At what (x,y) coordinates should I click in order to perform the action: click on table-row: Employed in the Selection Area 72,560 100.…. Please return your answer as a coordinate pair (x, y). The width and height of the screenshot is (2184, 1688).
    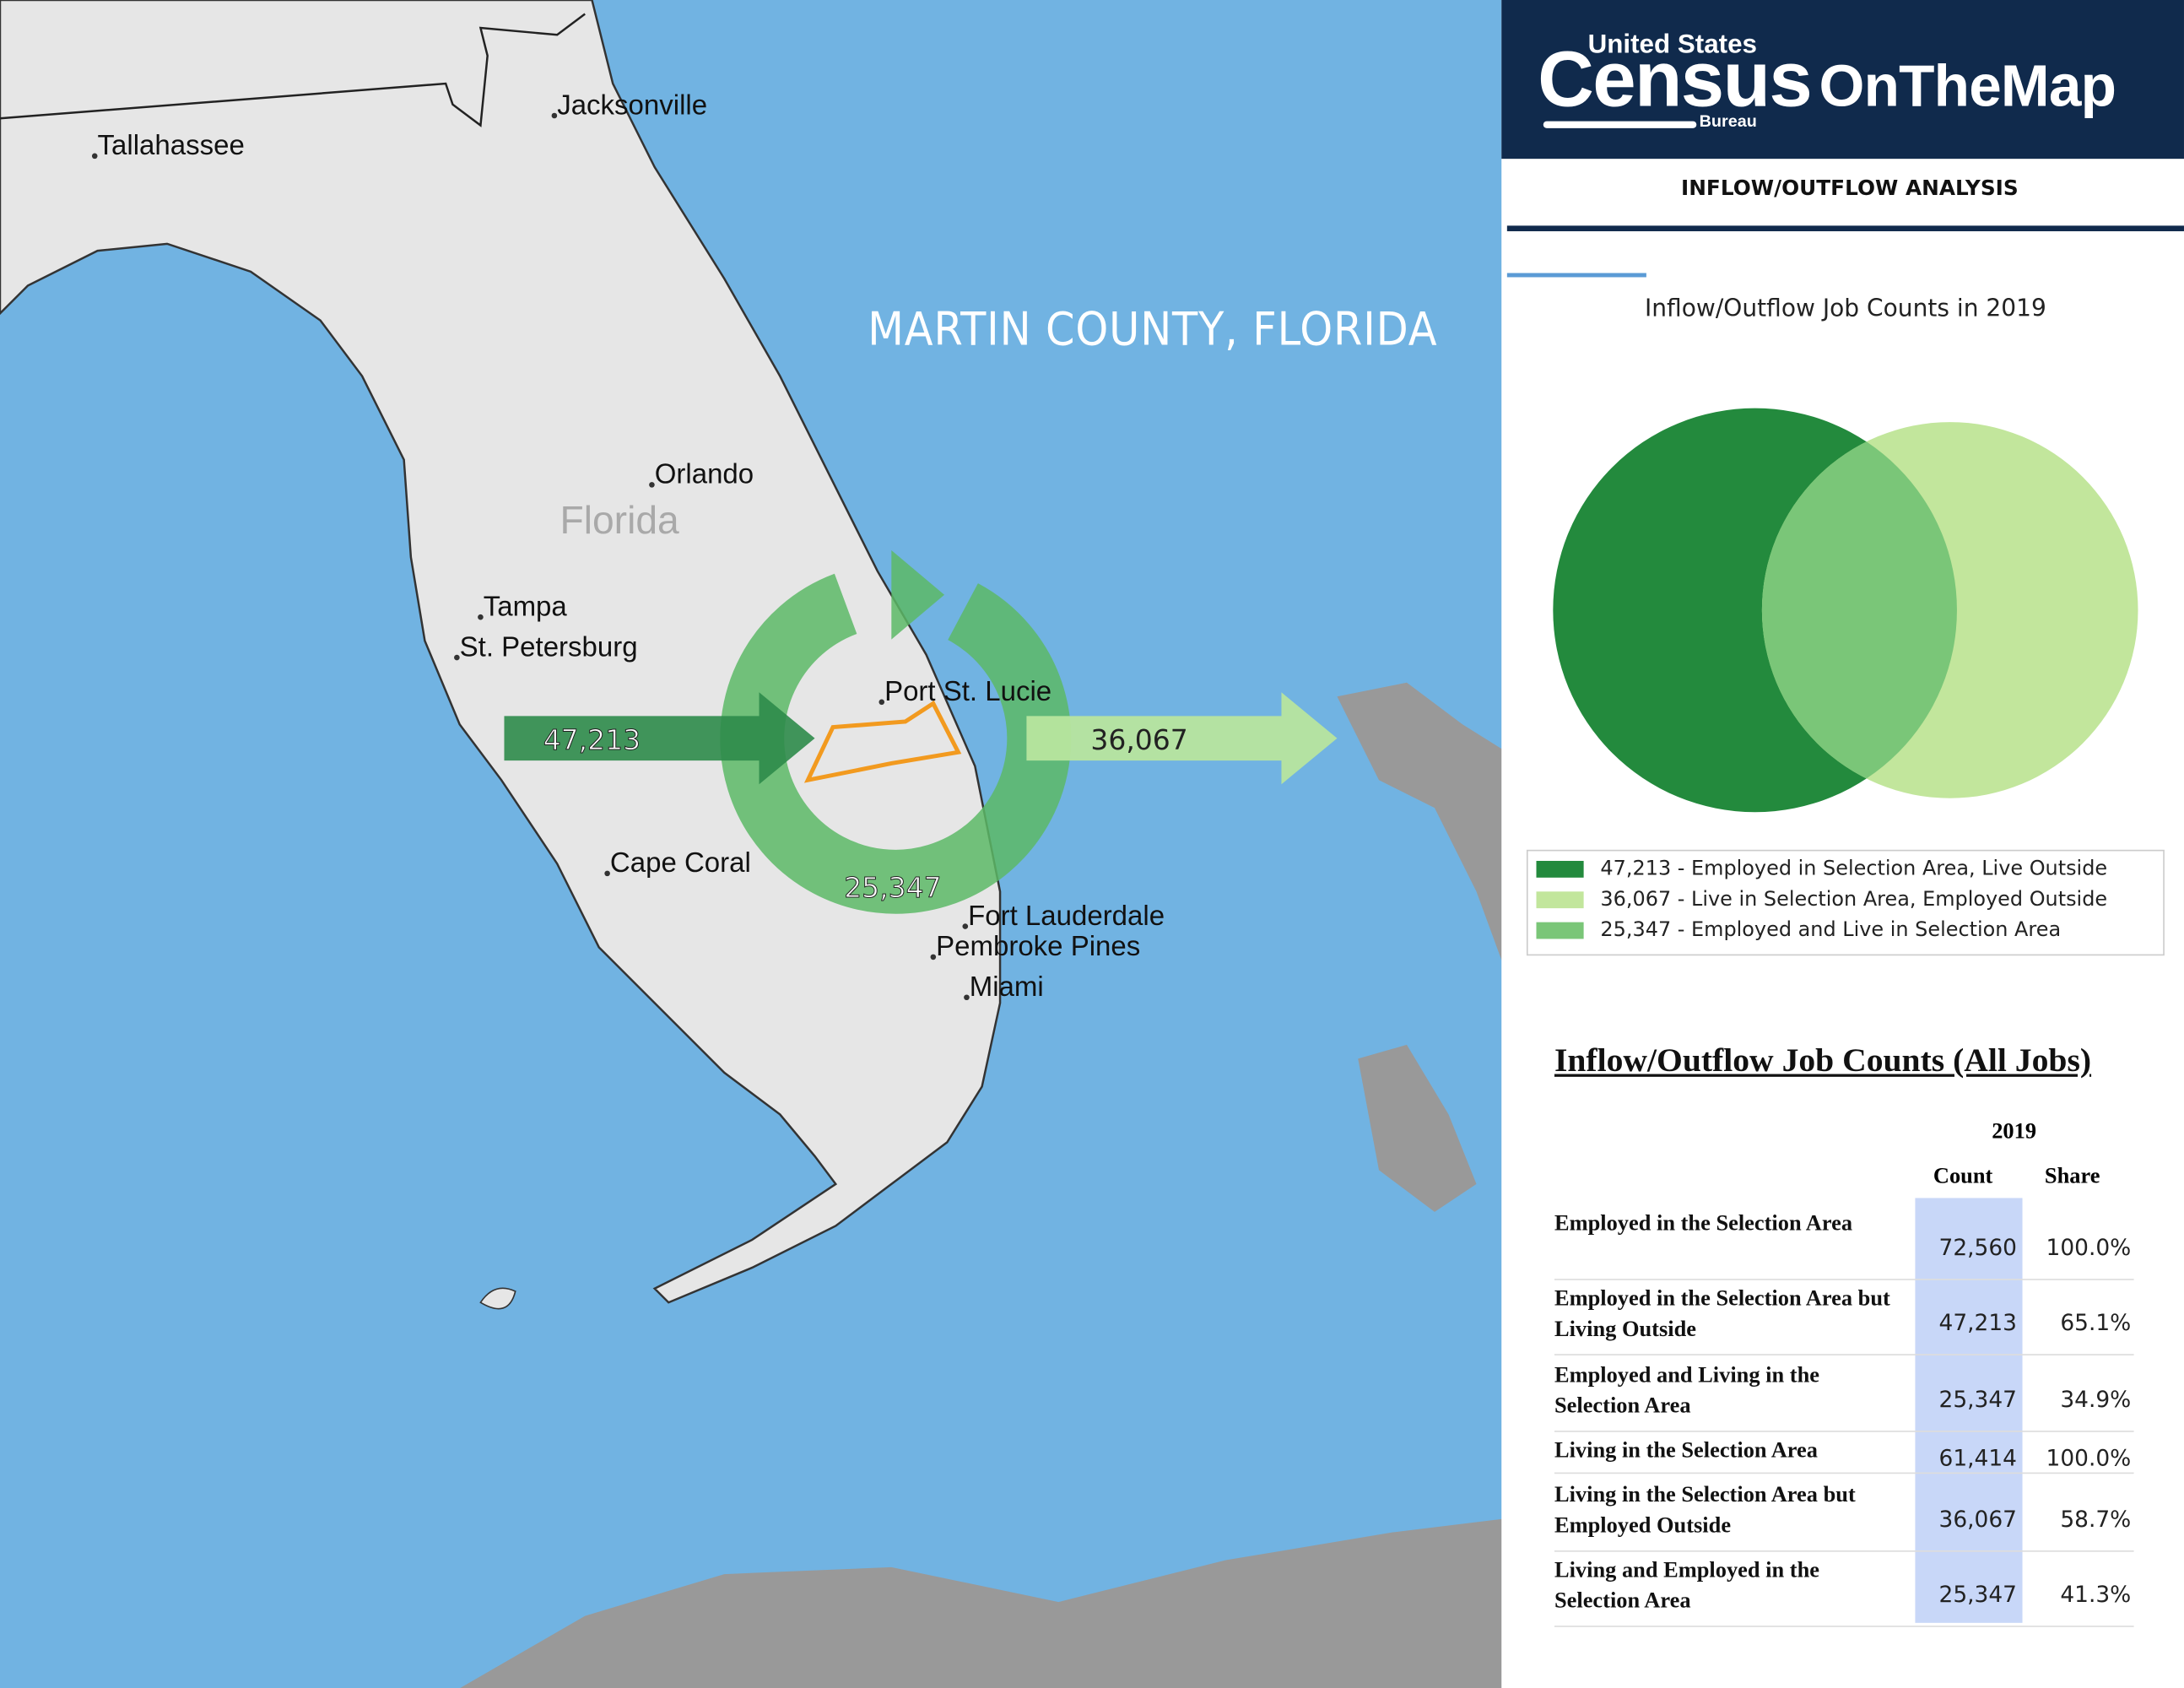
    Looking at the image, I should click on (1844, 1243).